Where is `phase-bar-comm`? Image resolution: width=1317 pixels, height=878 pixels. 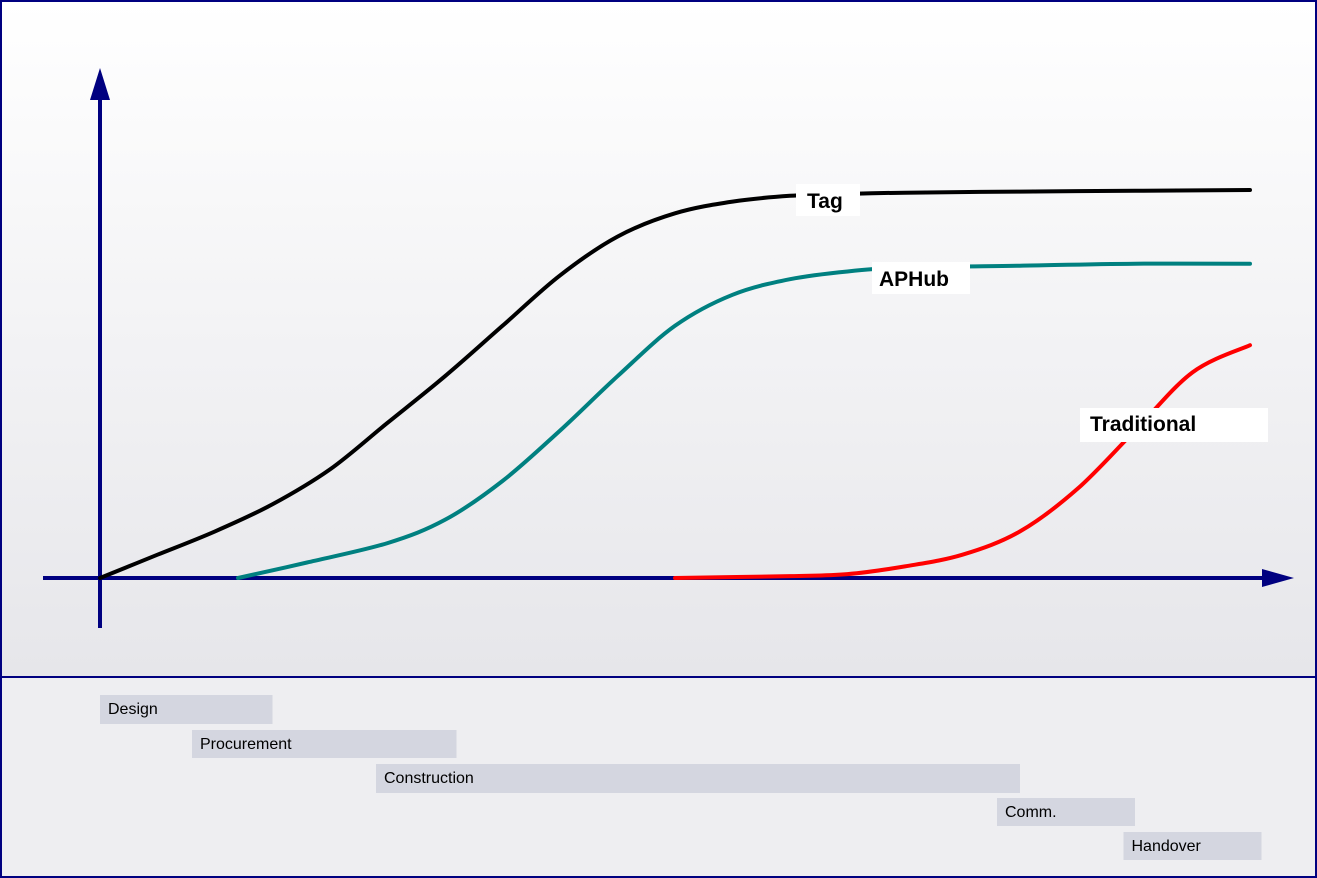 phase-bar-comm is located at coordinates (1066, 812).